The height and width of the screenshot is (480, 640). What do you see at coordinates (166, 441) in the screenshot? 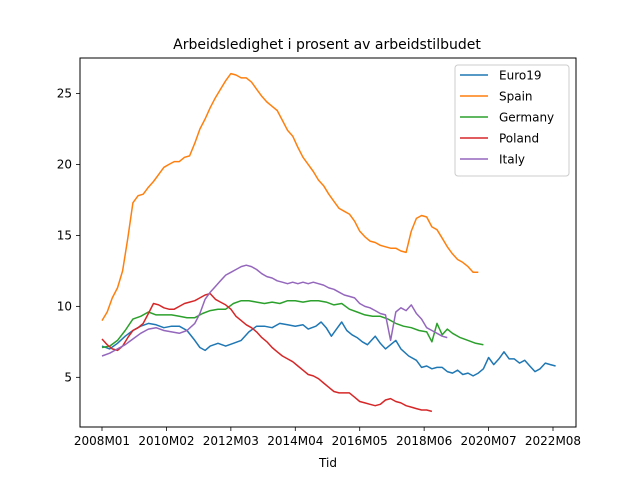
I see `x-tick-label: 2010M02` at bounding box center [166, 441].